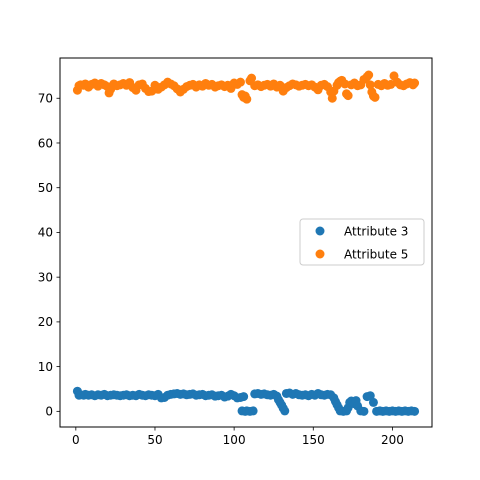  Describe the element at coordinates (154, 440) in the screenshot. I see `x-tick-label-50: 50` at that location.